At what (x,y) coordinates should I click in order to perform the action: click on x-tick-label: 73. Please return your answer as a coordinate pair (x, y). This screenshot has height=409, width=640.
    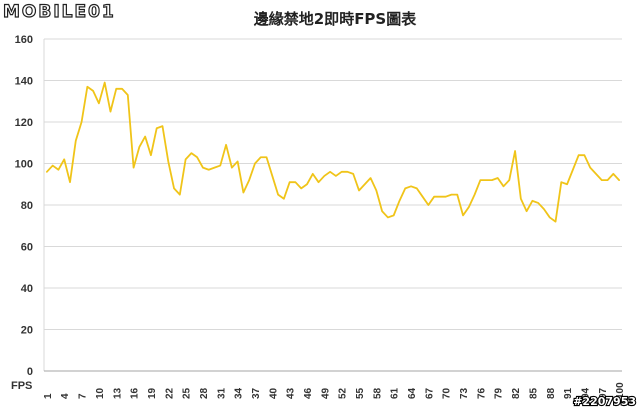
    Looking at the image, I should click on (464, 393).